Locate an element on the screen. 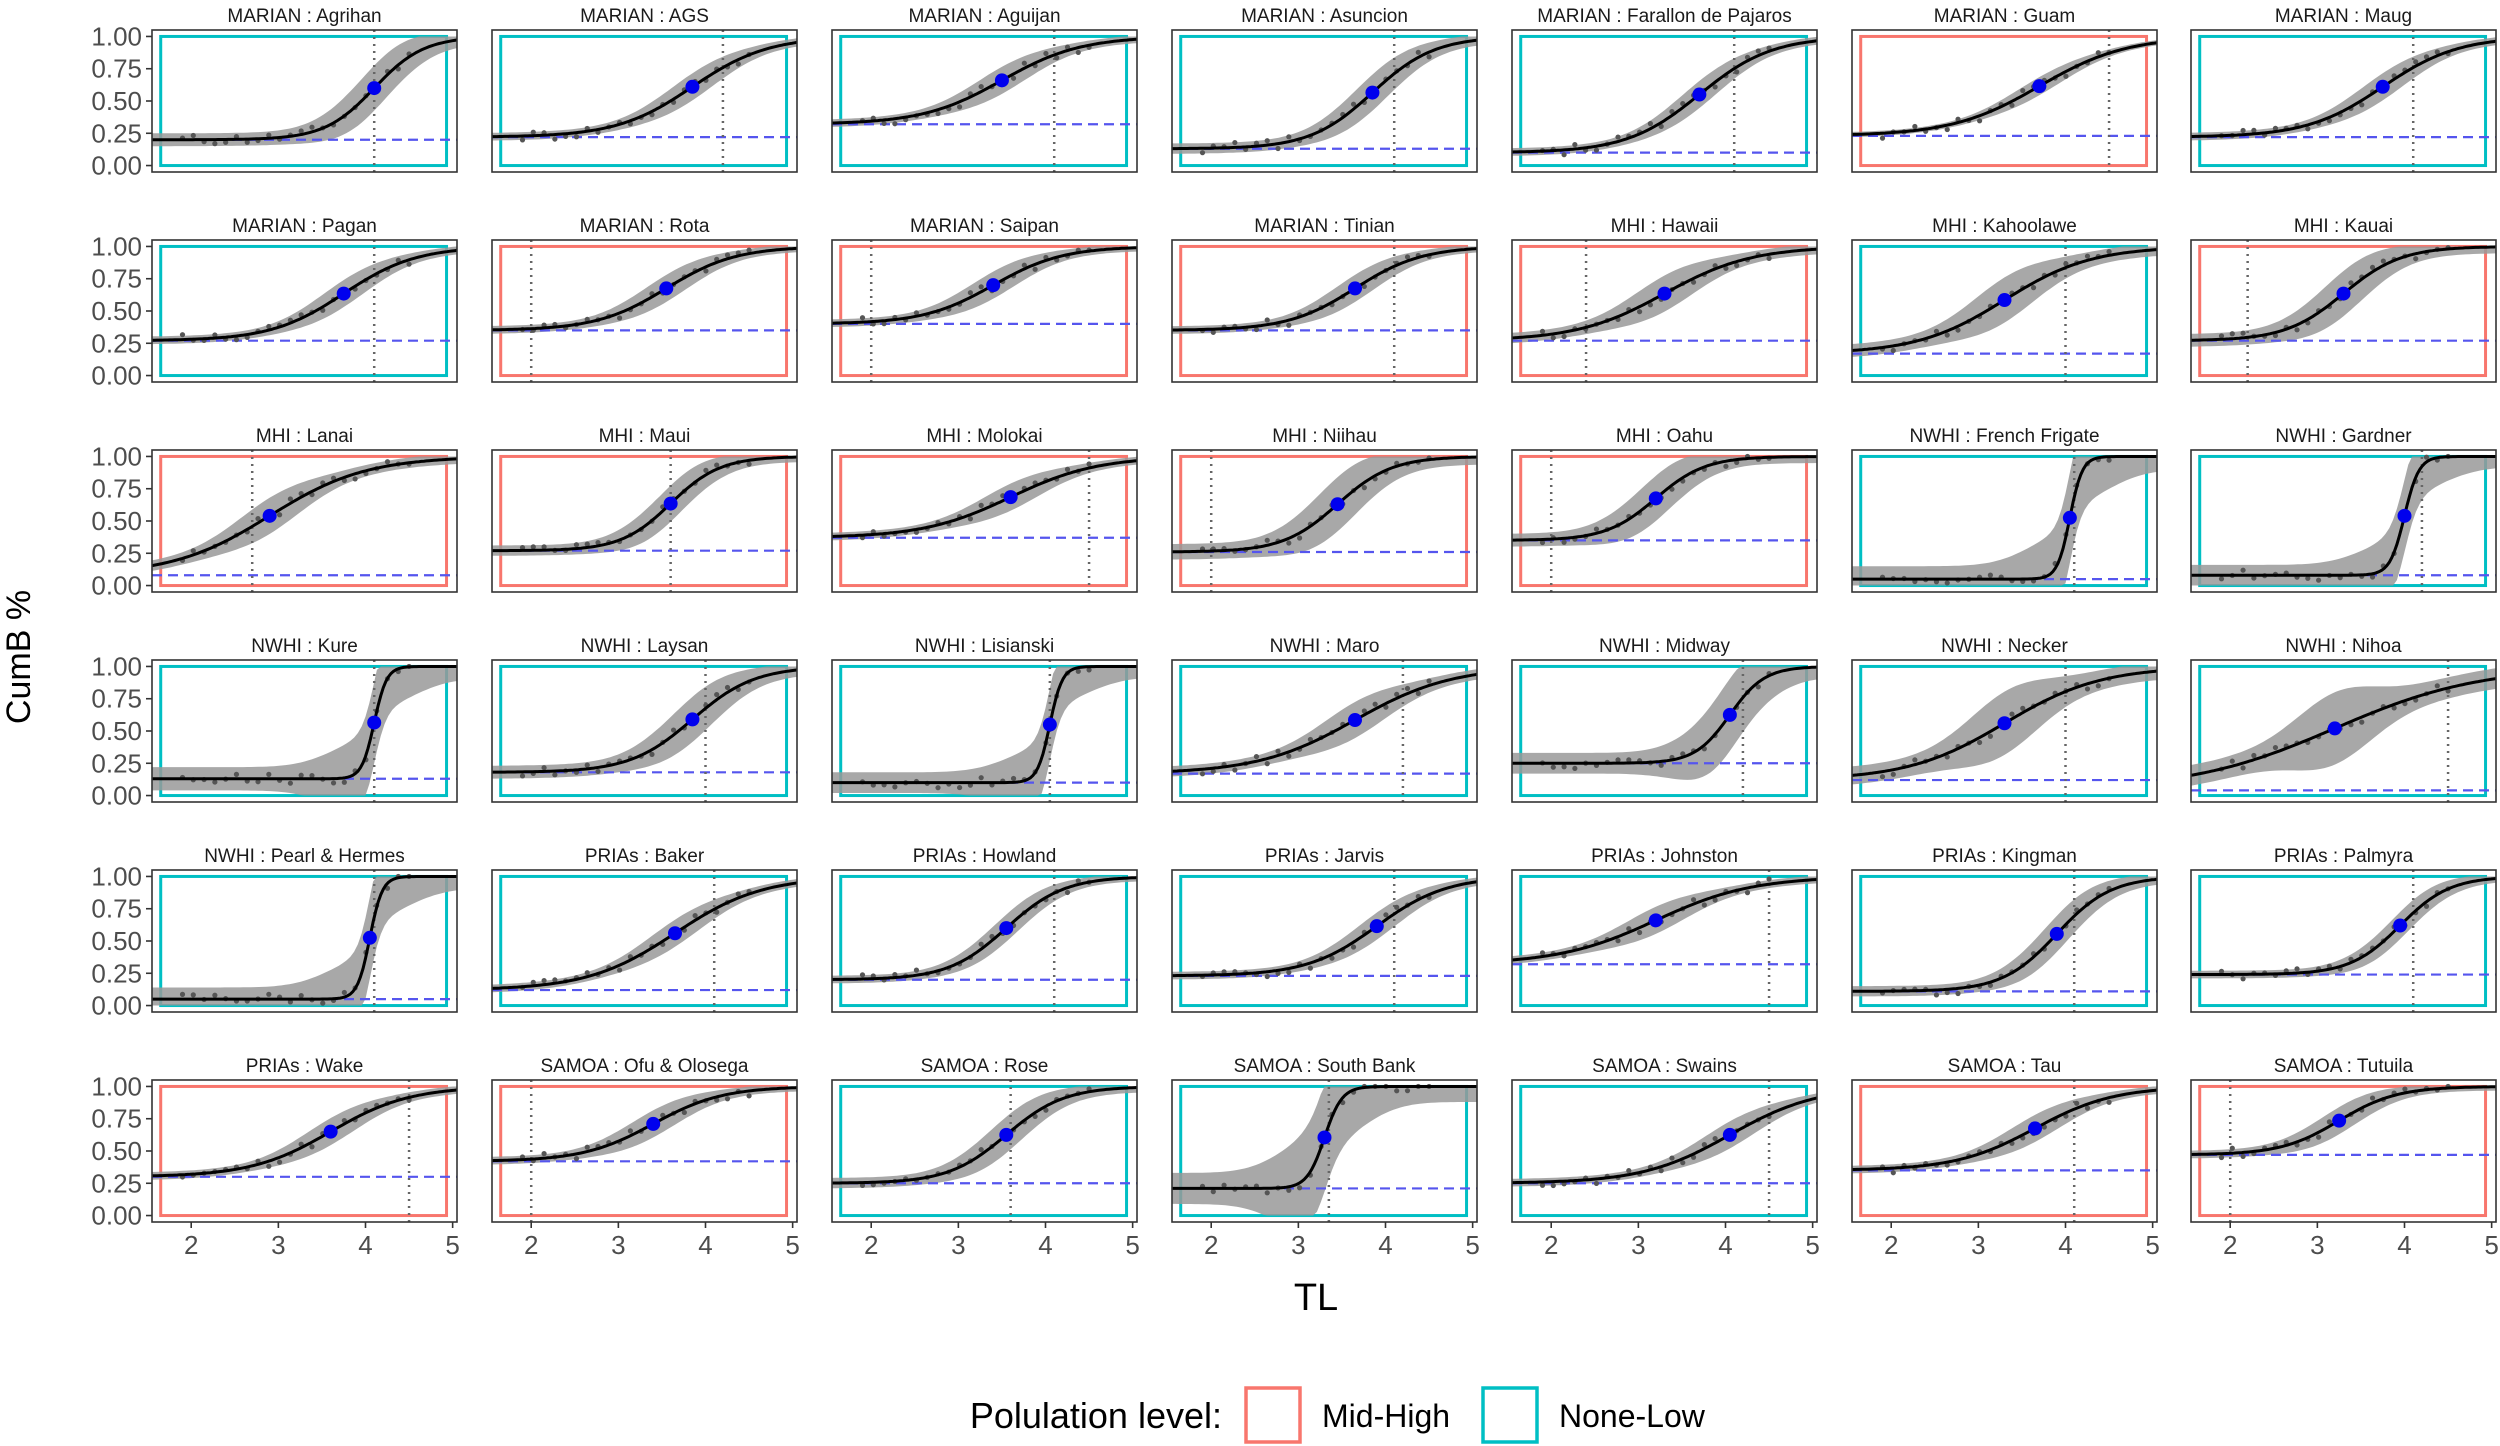 The width and height of the screenshot is (2500, 1446). panel: PRIAs : Howland is located at coordinates (984, 929).